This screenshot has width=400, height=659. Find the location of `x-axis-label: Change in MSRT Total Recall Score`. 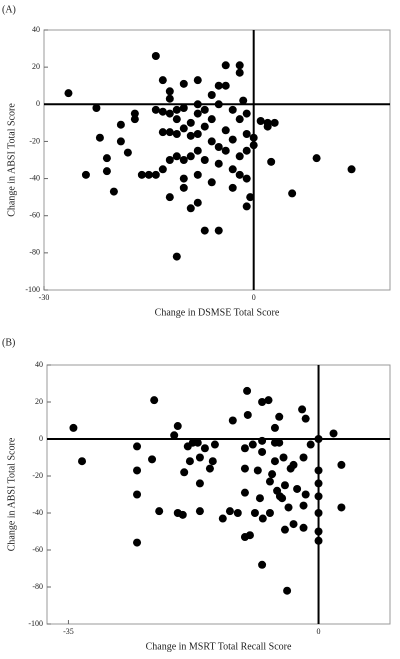

x-axis-label: Change in MSRT Total Recall Score is located at coordinates (219, 646).